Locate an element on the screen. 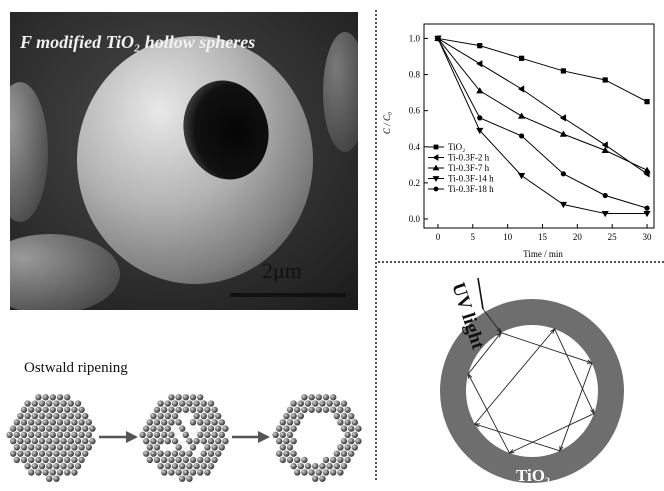  y-tick-label: 0.4 is located at coordinates (415, 147).